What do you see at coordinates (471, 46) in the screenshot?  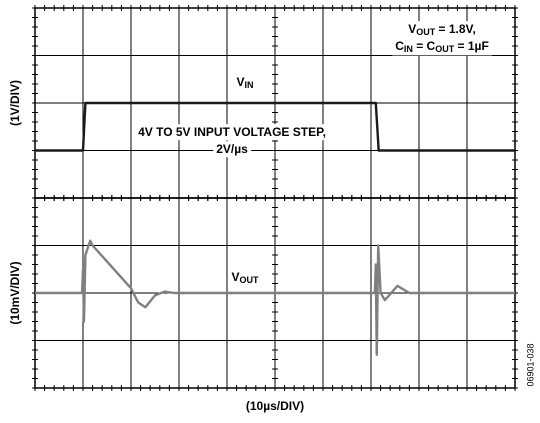 I see `annotation-text: = 1µF` at bounding box center [471, 46].